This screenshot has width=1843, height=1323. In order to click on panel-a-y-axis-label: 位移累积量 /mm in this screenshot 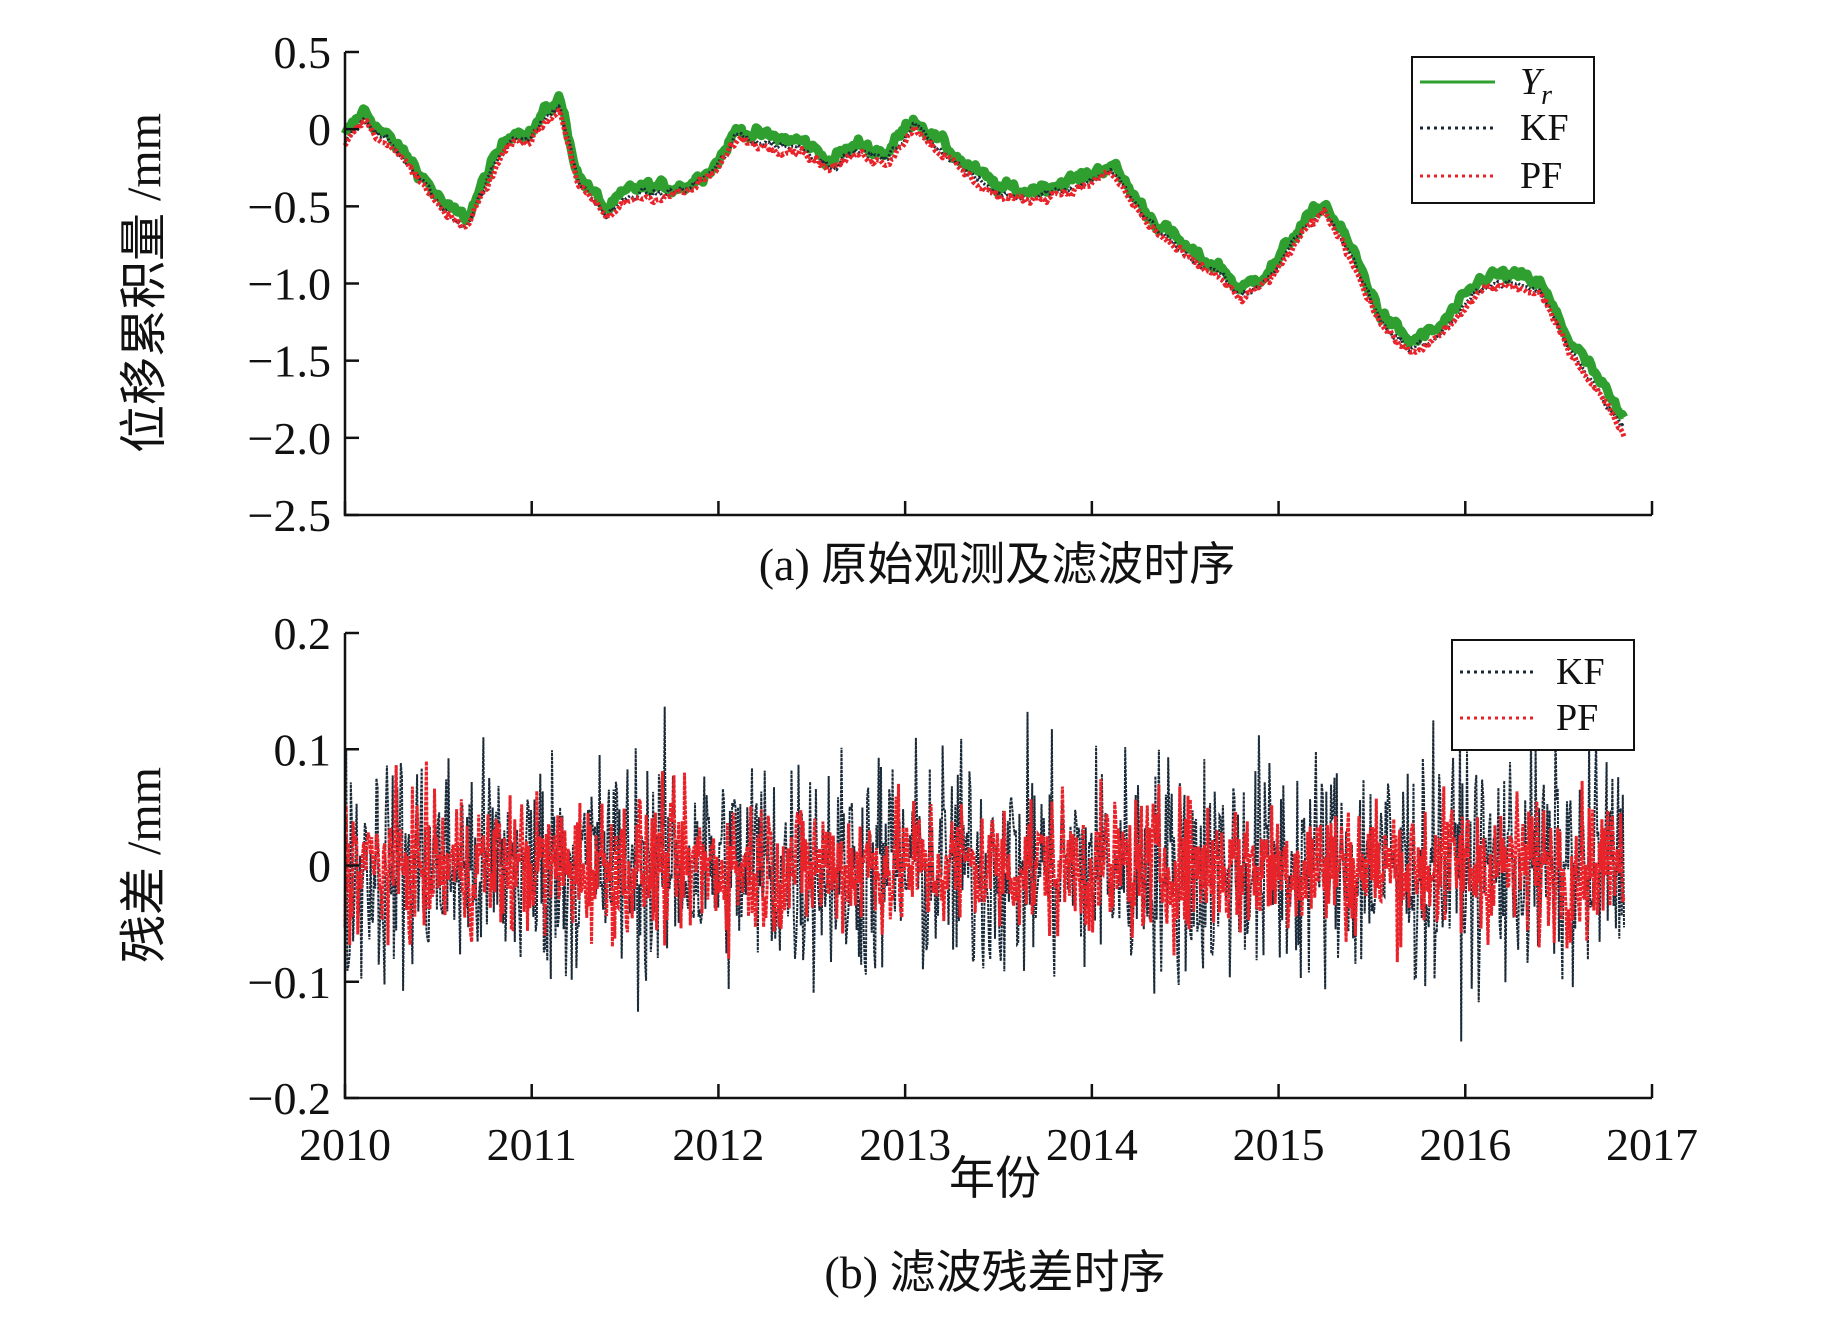, I will do `click(144, 283)`.